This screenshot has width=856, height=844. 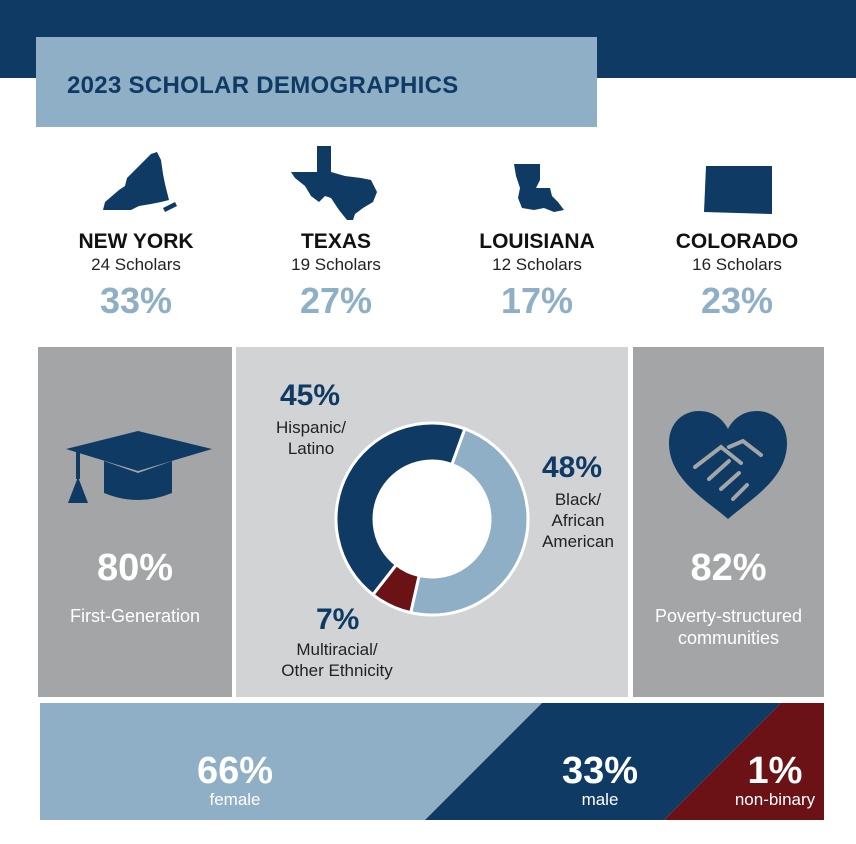 What do you see at coordinates (334, 183) in the screenshot?
I see `texas-map-icon` at bounding box center [334, 183].